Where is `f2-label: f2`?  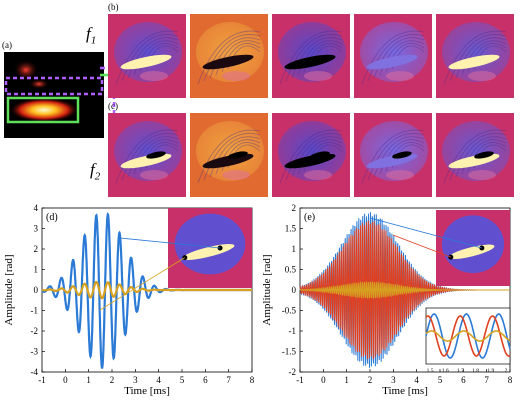
f2-label: f2 is located at coordinates (95, 171).